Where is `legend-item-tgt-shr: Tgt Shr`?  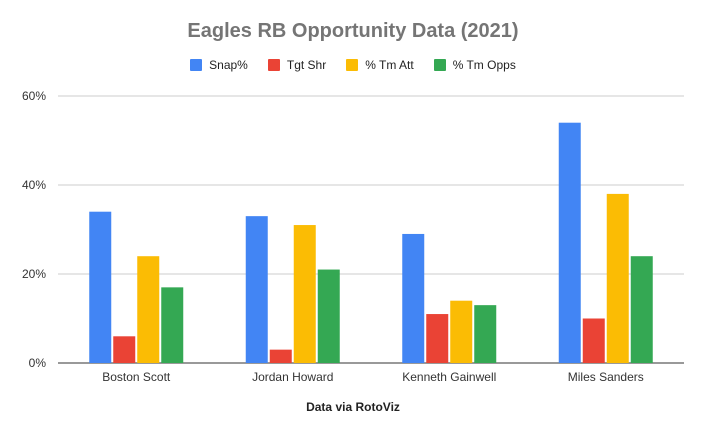 legend-item-tgt-shr: Tgt Shr is located at coordinates (297, 65).